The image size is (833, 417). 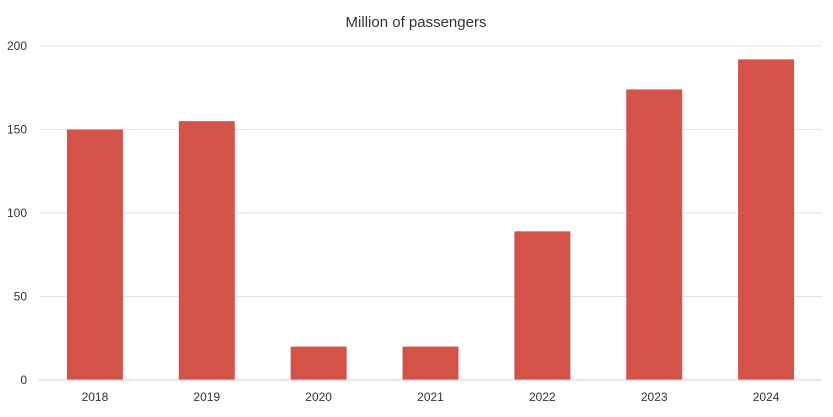 What do you see at coordinates (654, 397) in the screenshot?
I see `x-tick-label-2023: 2023` at bounding box center [654, 397].